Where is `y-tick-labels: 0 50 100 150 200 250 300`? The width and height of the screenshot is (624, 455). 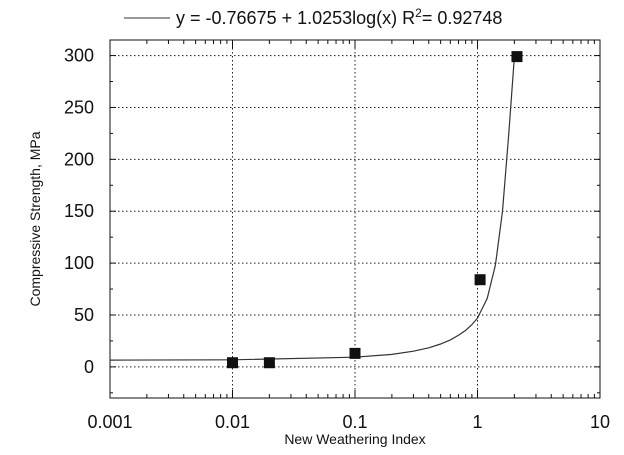
y-tick-labels: 0 50 100 150 200 250 300 is located at coordinates (79, 211).